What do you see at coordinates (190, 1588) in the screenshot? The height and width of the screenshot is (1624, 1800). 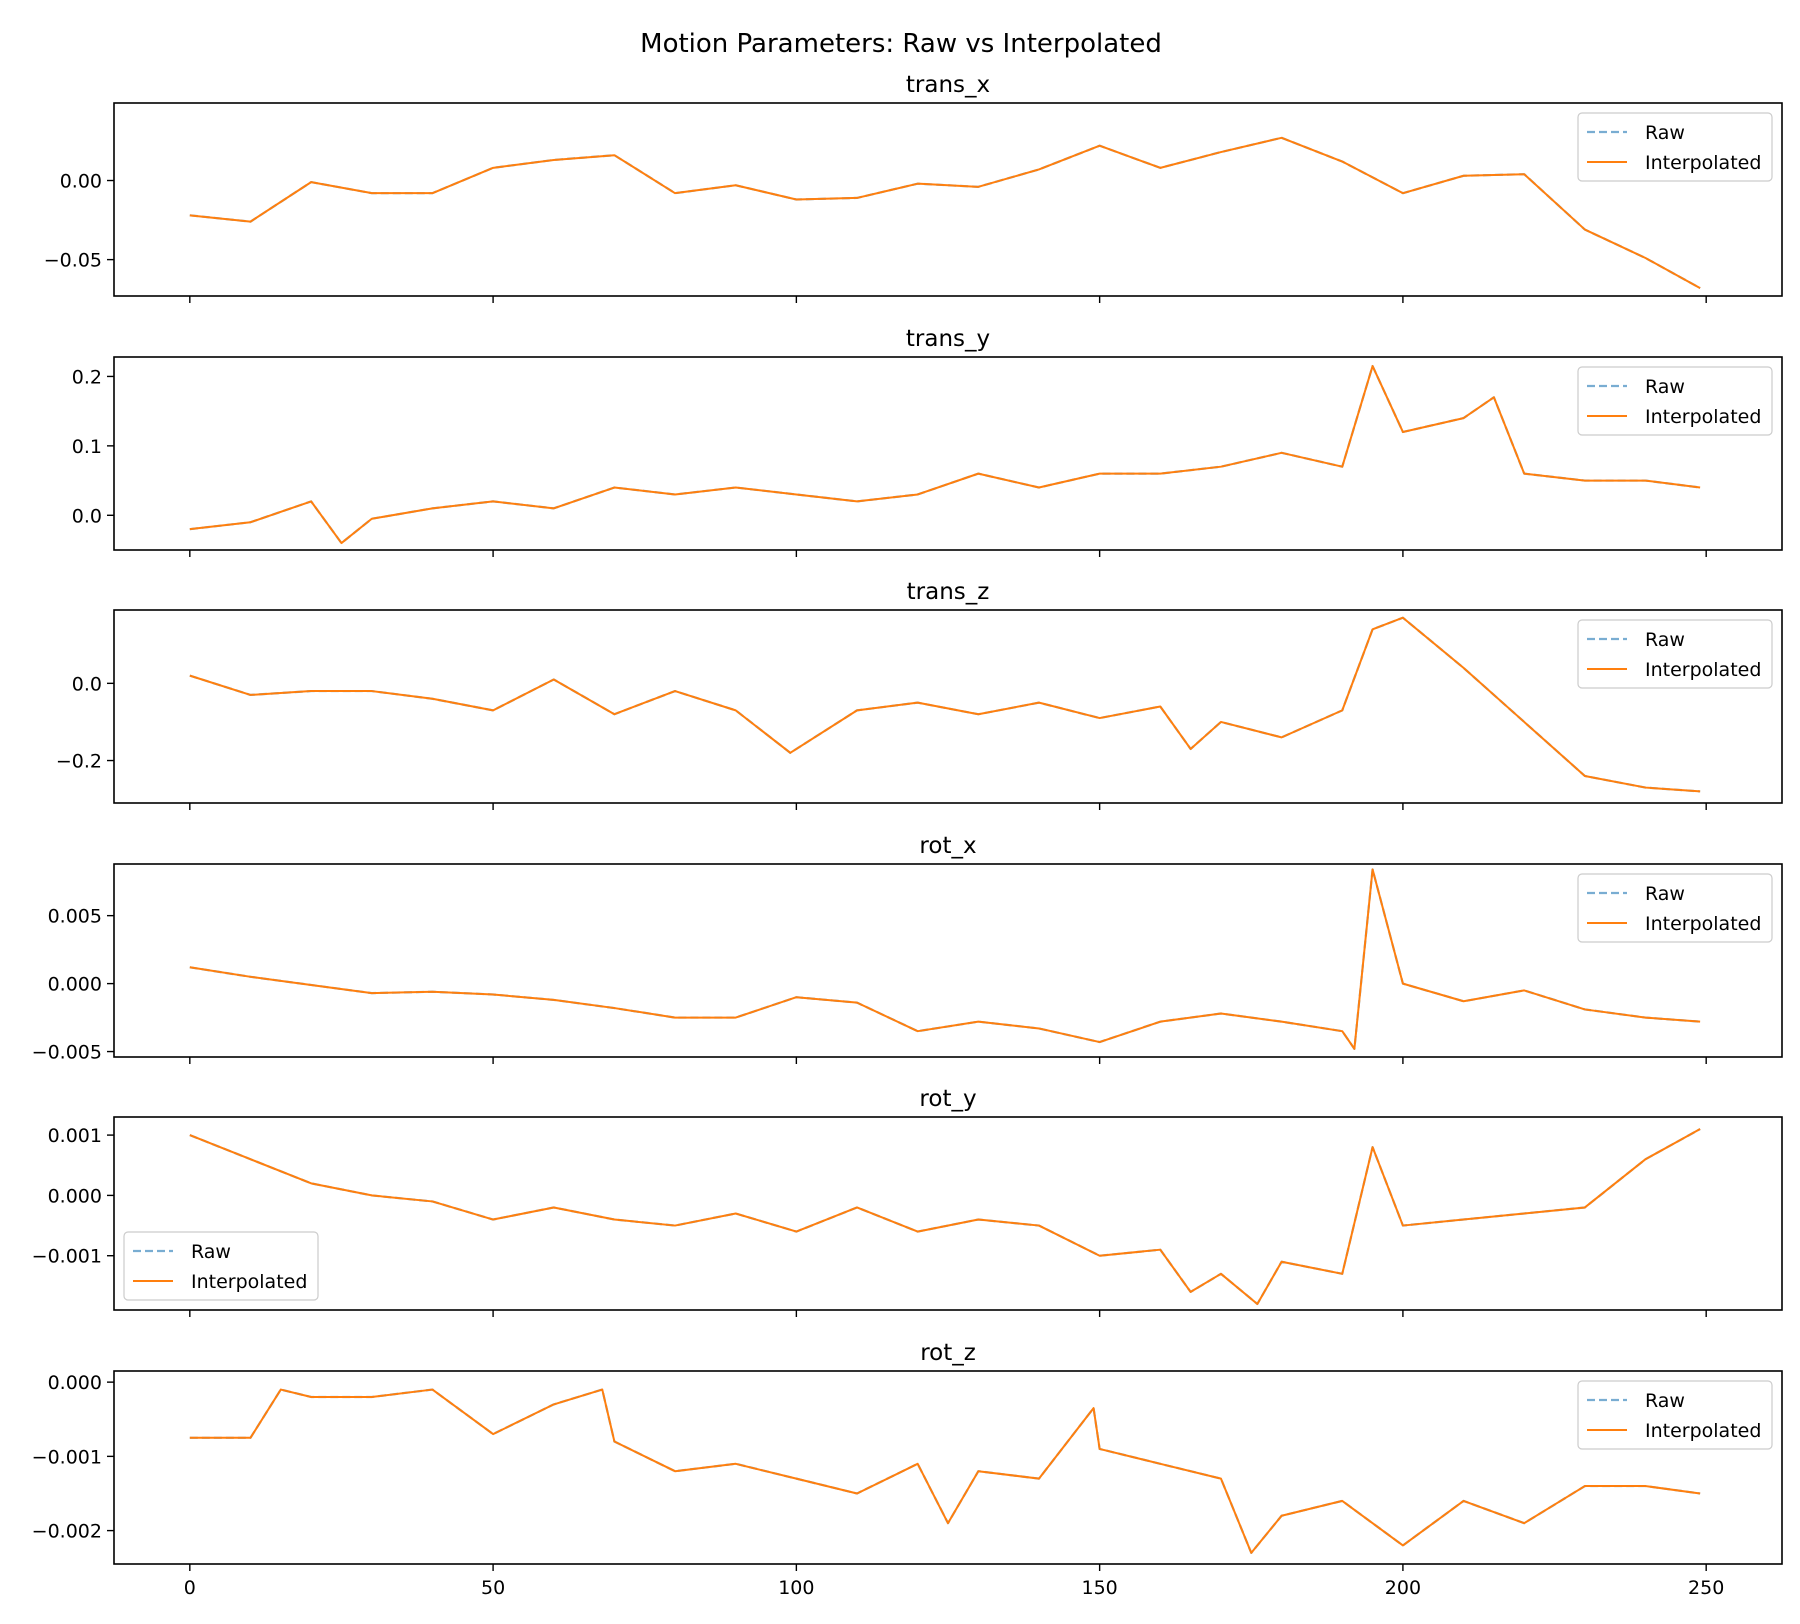 I see `x-tick-label: 0` at bounding box center [190, 1588].